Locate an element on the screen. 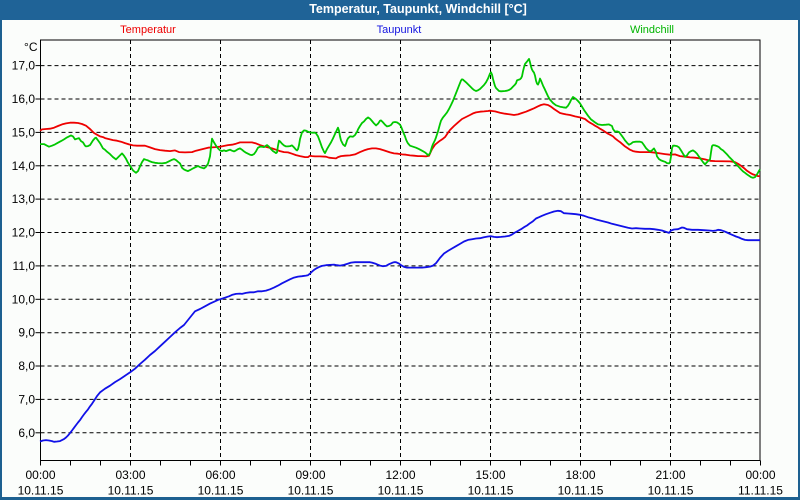 The height and width of the screenshot is (500, 800). svg-text: 15,0 is located at coordinates (24, 132).